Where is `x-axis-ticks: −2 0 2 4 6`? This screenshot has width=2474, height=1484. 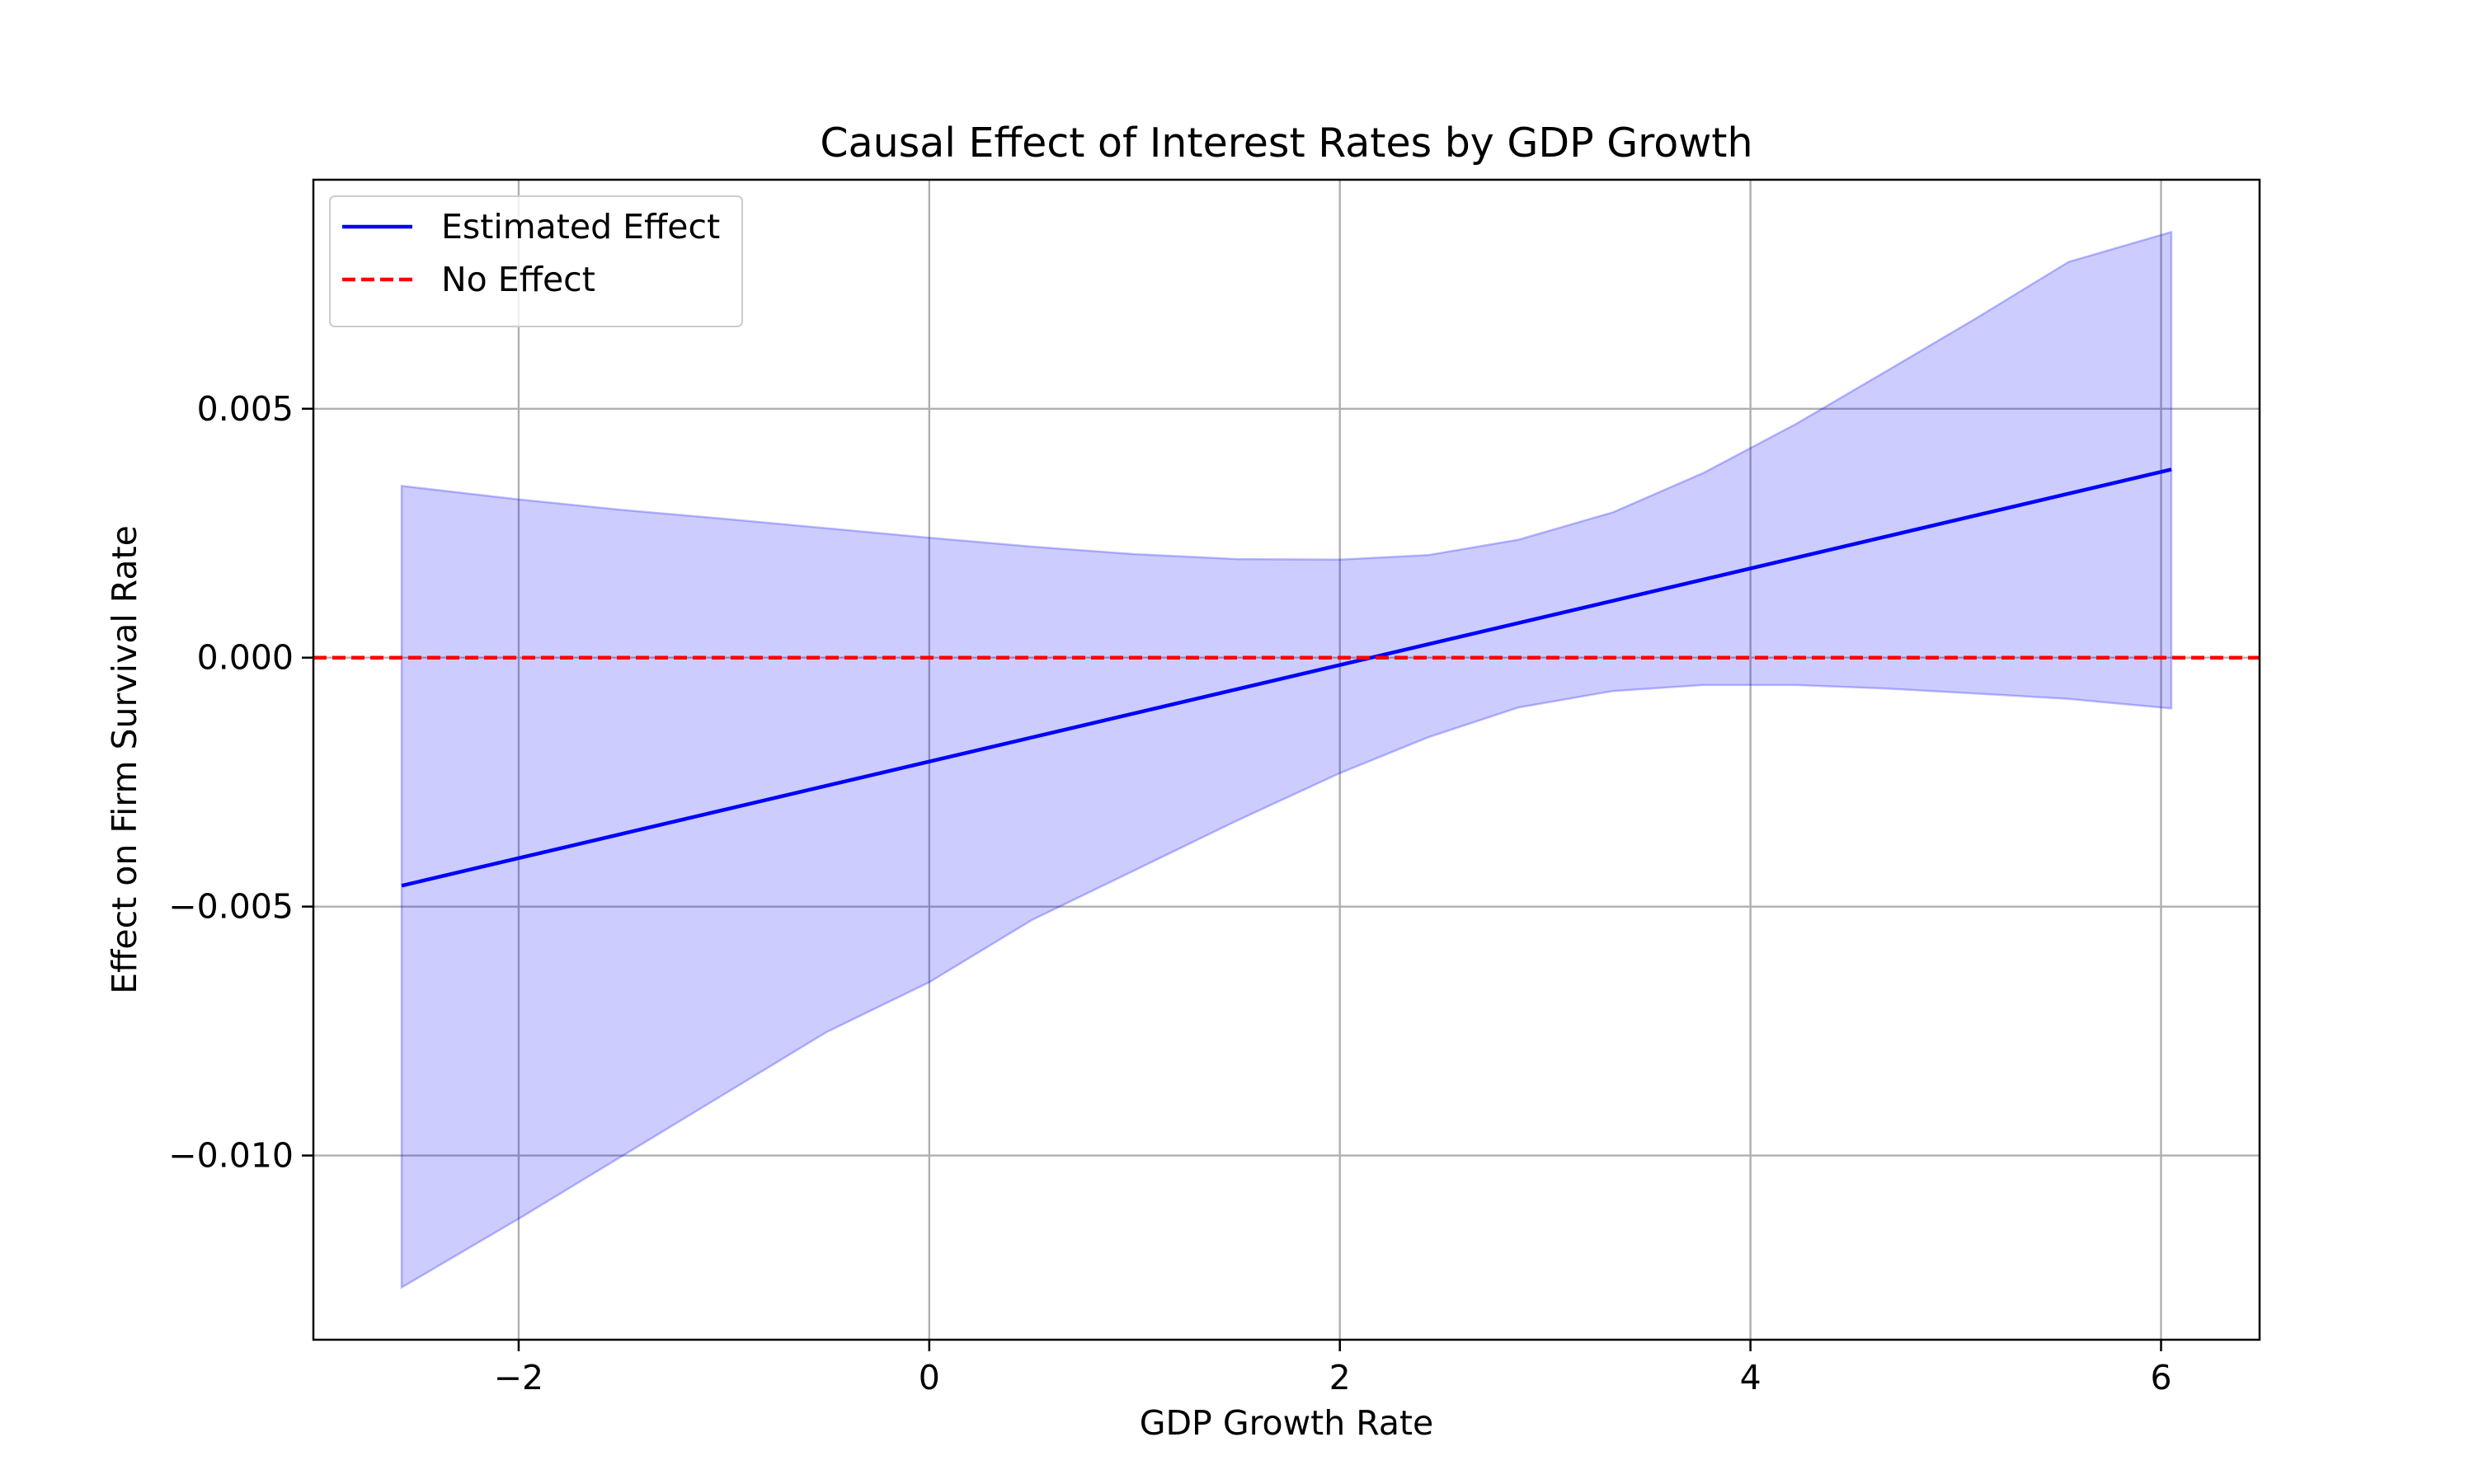 x-axis-ticks: −2 0 2 4 6 is located at coordinates (1333, 1368).